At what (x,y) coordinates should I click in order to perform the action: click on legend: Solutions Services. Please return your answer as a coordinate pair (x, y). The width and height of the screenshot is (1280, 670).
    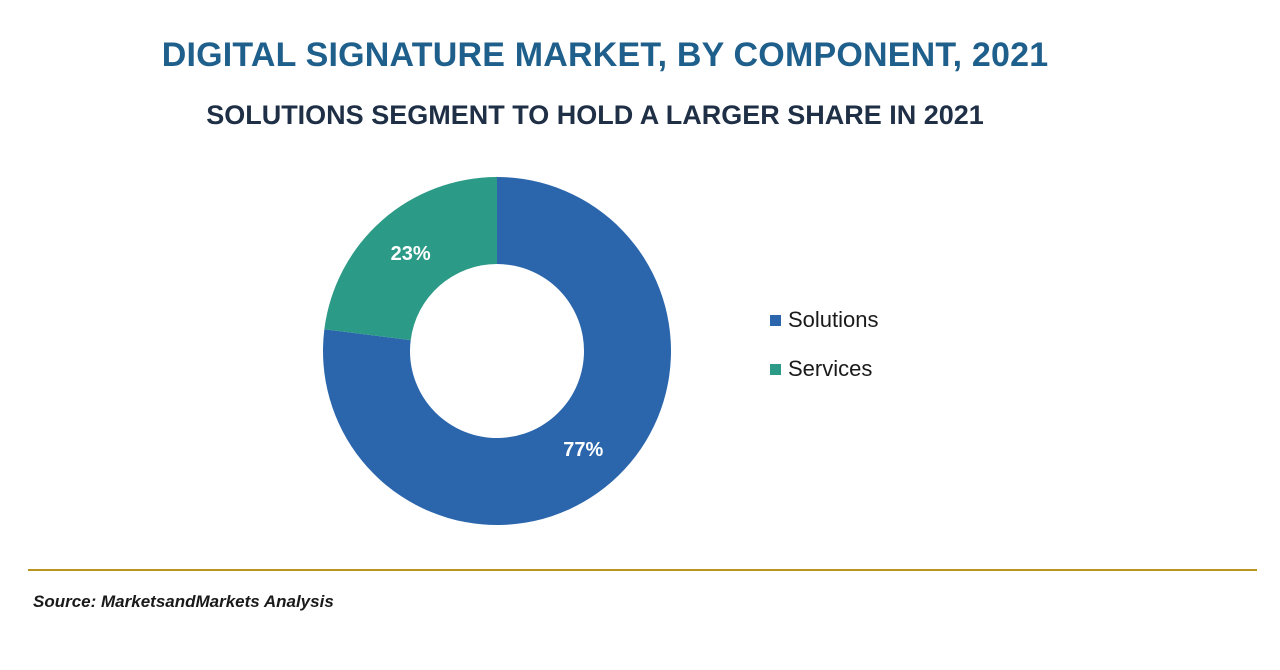
    Looking at the image, I should click on (824, 356).